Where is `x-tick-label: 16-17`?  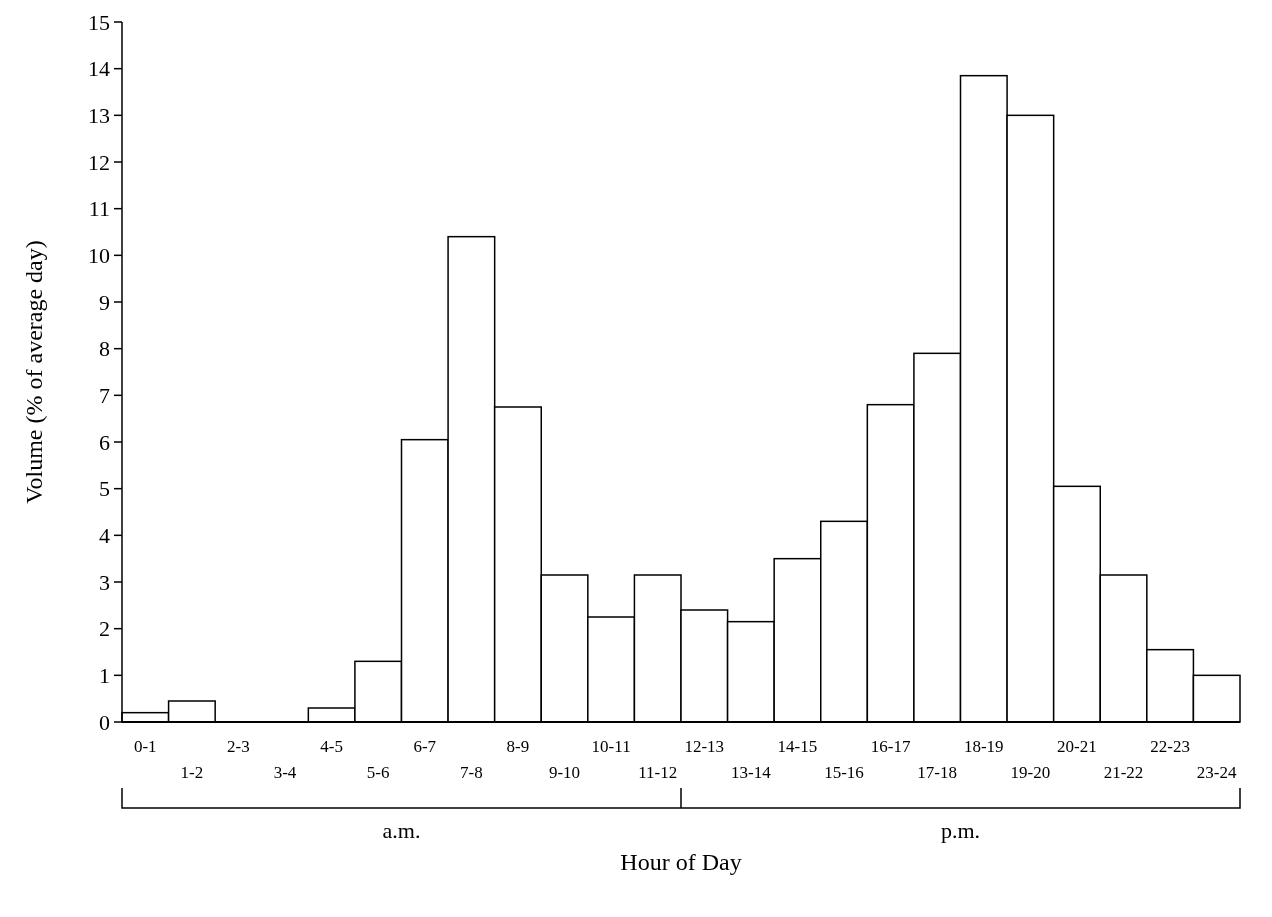 x-tick-label: 16-17 is located at coordinates (890, 746).